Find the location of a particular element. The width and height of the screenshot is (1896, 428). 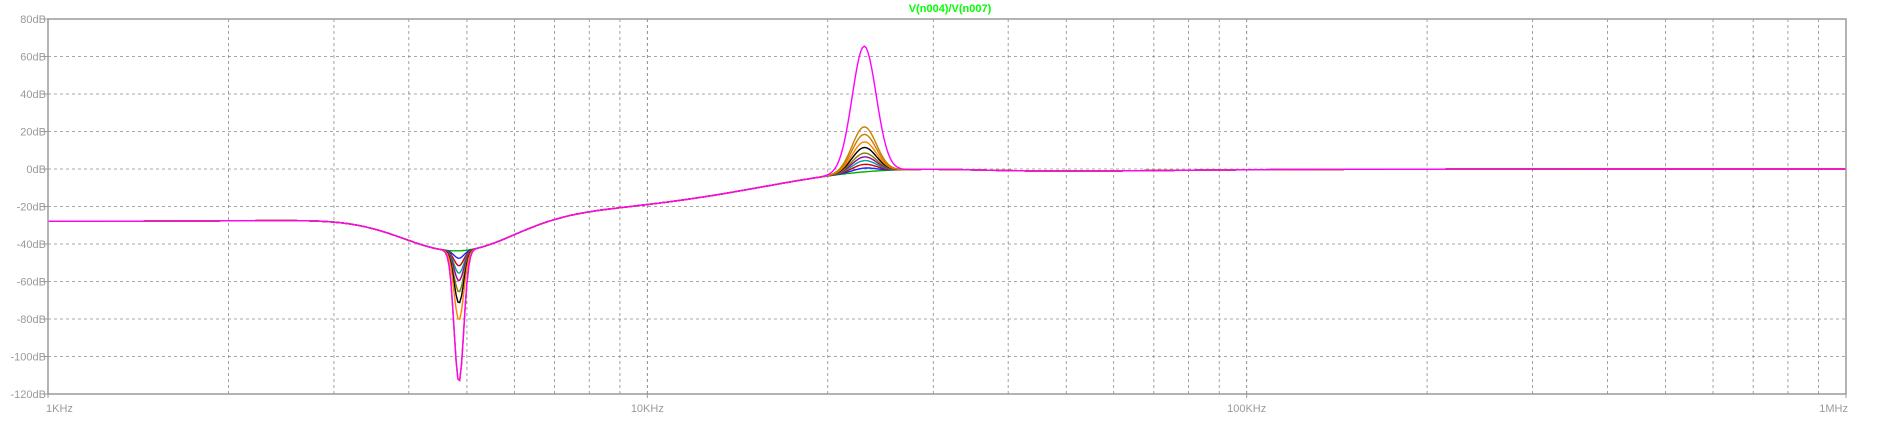

y-tick-label: 40dB is located at coordinates (33, 95).